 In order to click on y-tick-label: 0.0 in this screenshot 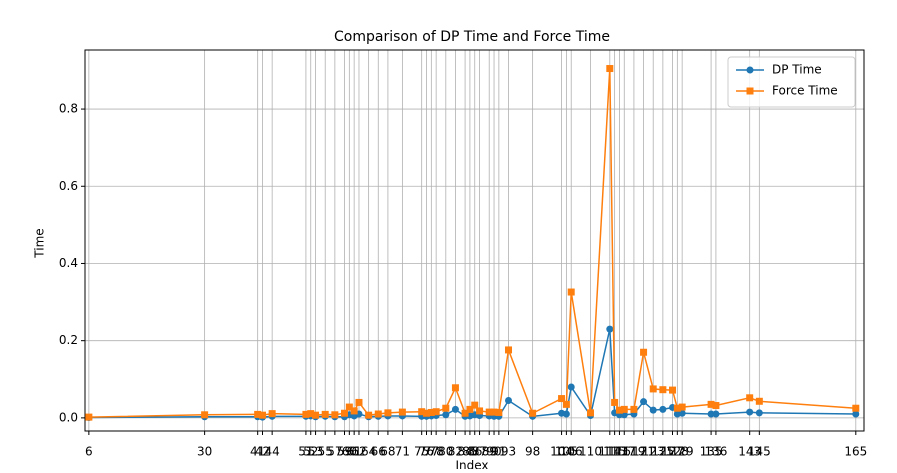, I will do `click(68, 417)`.